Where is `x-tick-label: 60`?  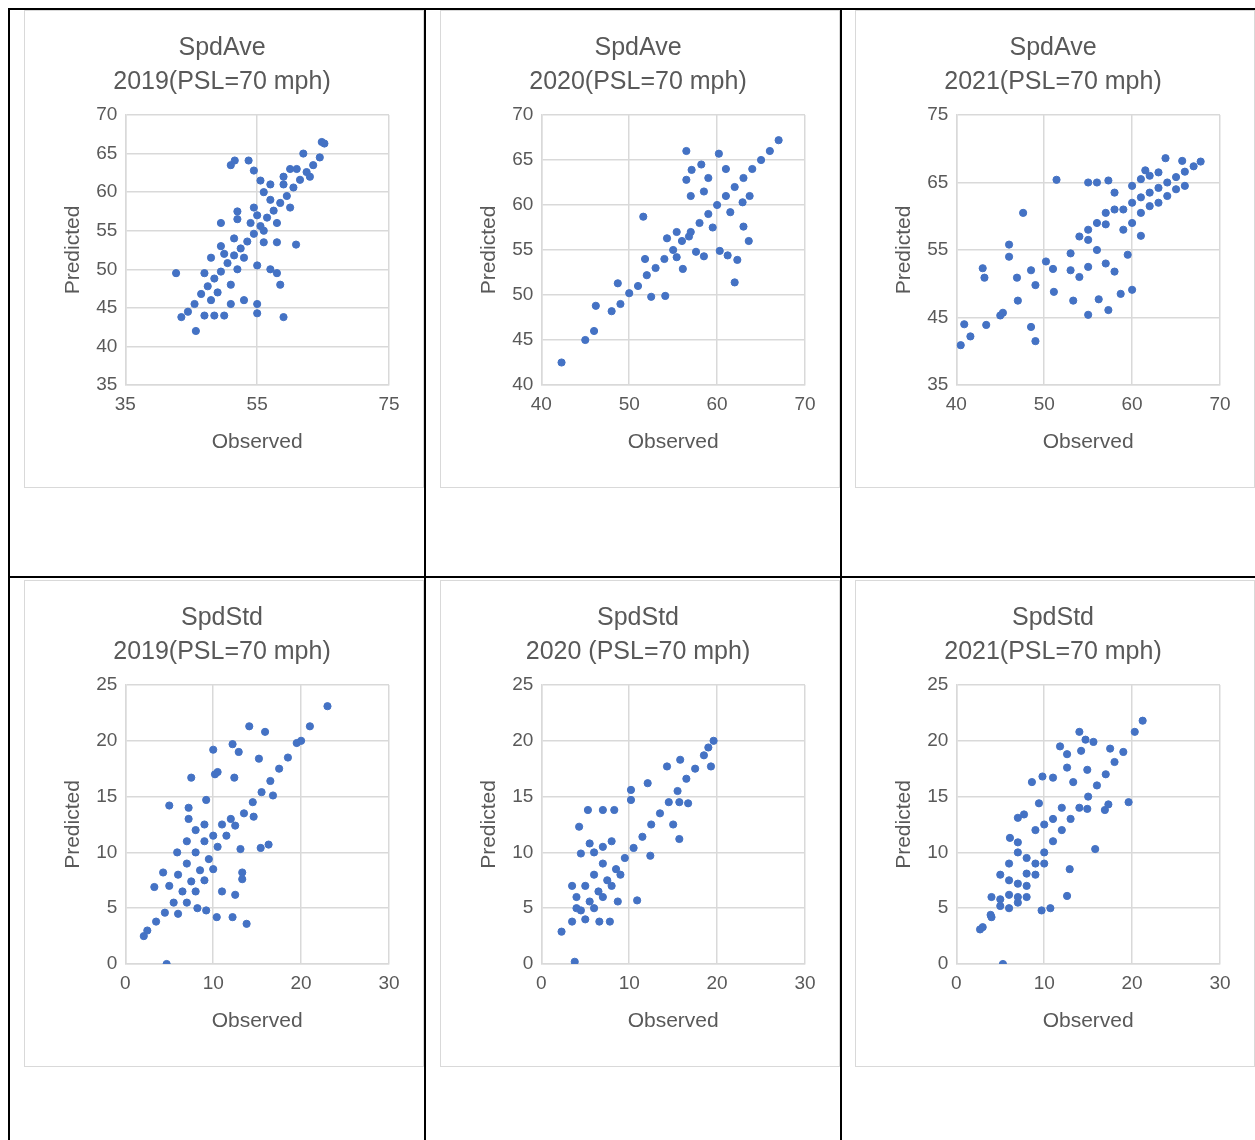
x-tick-label: 60 is located at coordinates (717, 403).